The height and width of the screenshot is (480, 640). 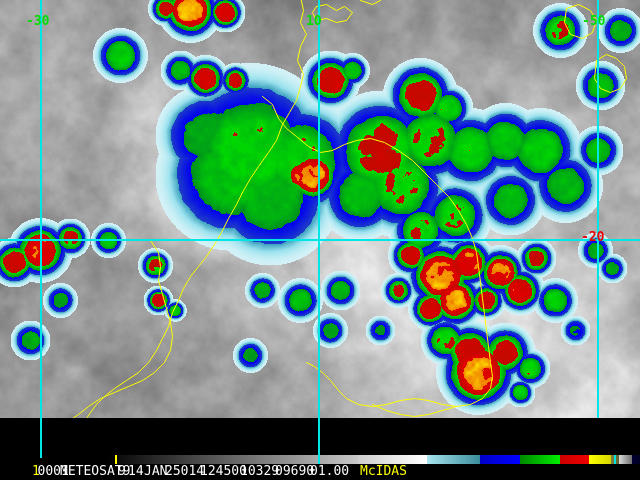 What do you see at coordinates (41, 438) in the screenshot?
I see `gridline-tick-west-lower` at bounding box center [41, 438].